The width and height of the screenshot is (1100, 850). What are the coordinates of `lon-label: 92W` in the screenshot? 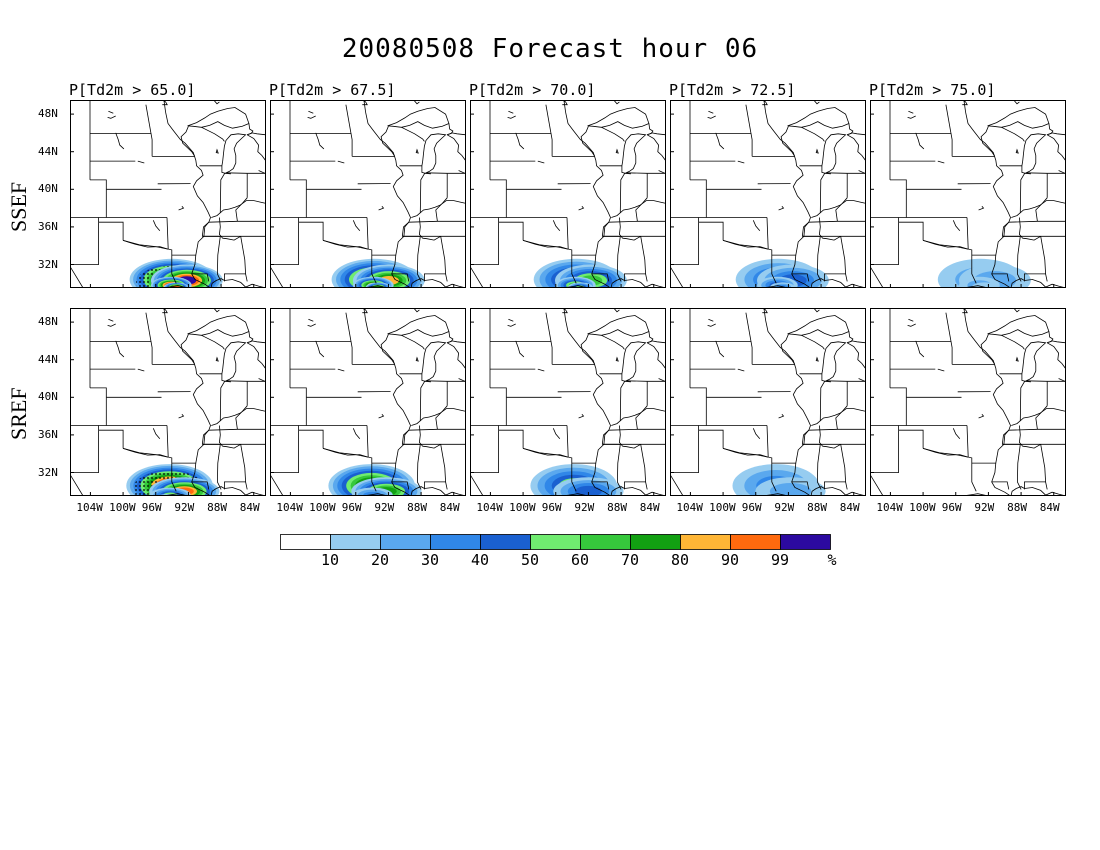 It's located at (384, 507).